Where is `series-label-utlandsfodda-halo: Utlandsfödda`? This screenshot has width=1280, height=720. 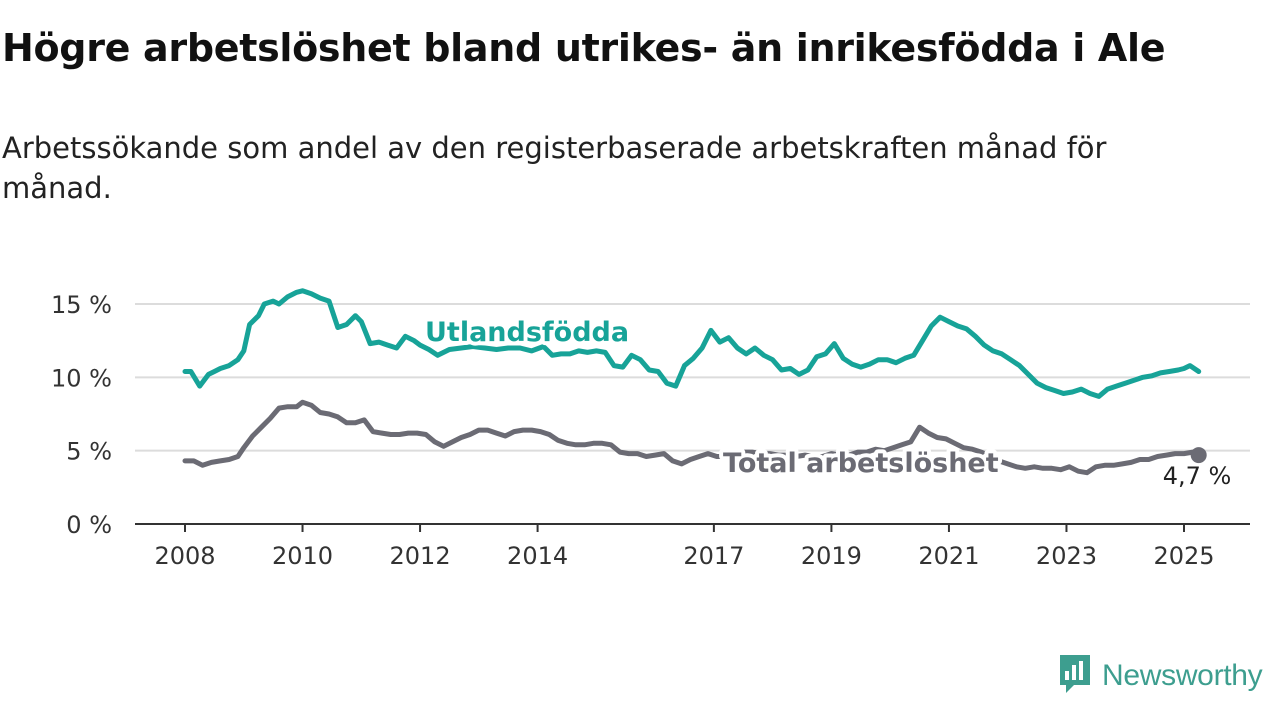 series-label-utlandsfodda-halo: Utlandsfödda is located at coordinates (527, 332).